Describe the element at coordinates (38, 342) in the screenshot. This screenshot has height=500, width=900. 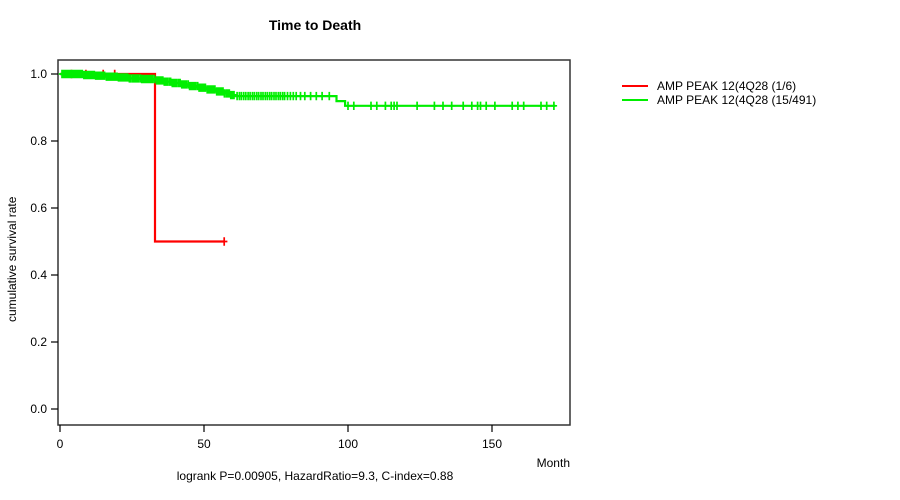
I see `y-tick-label: 0.2` at that location.